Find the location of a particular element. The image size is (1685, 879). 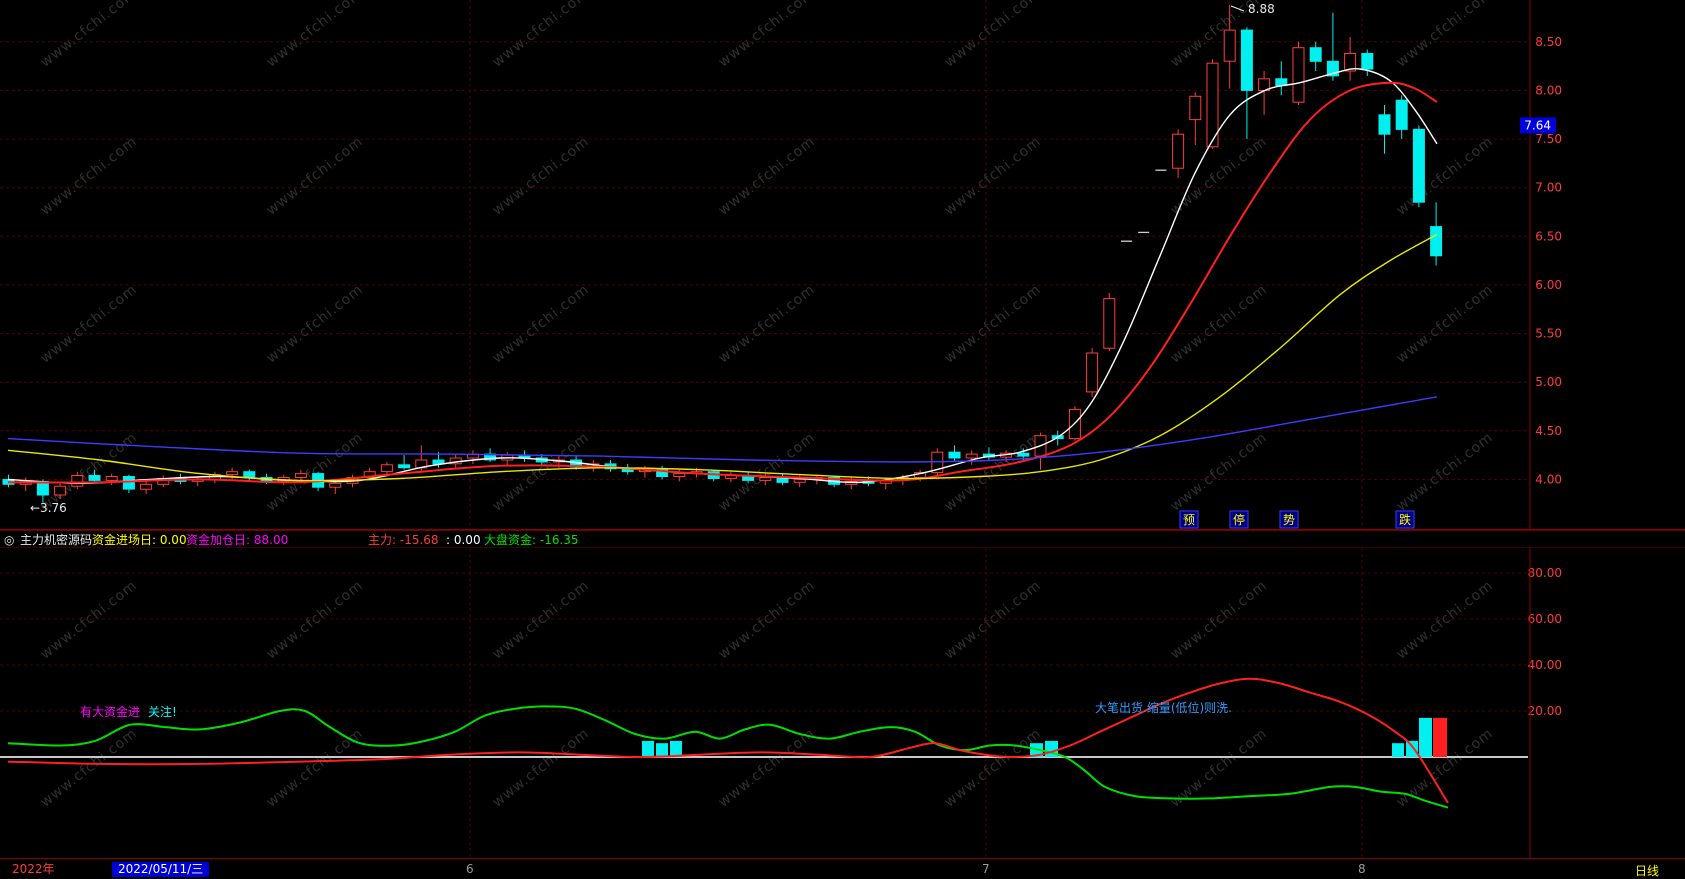

fund-red-line is located at coordinates (728, 740).